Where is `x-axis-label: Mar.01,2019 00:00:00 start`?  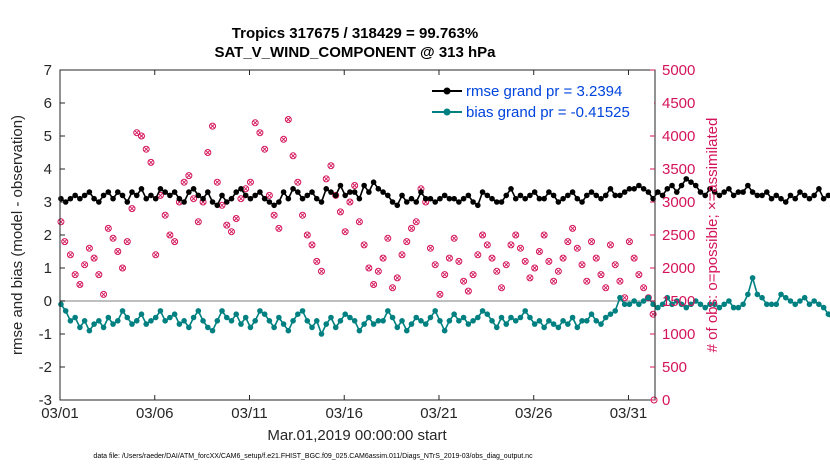
x-axis-label: Mar.01,2019 00:00:00 start is located at coordinates (357, 435).